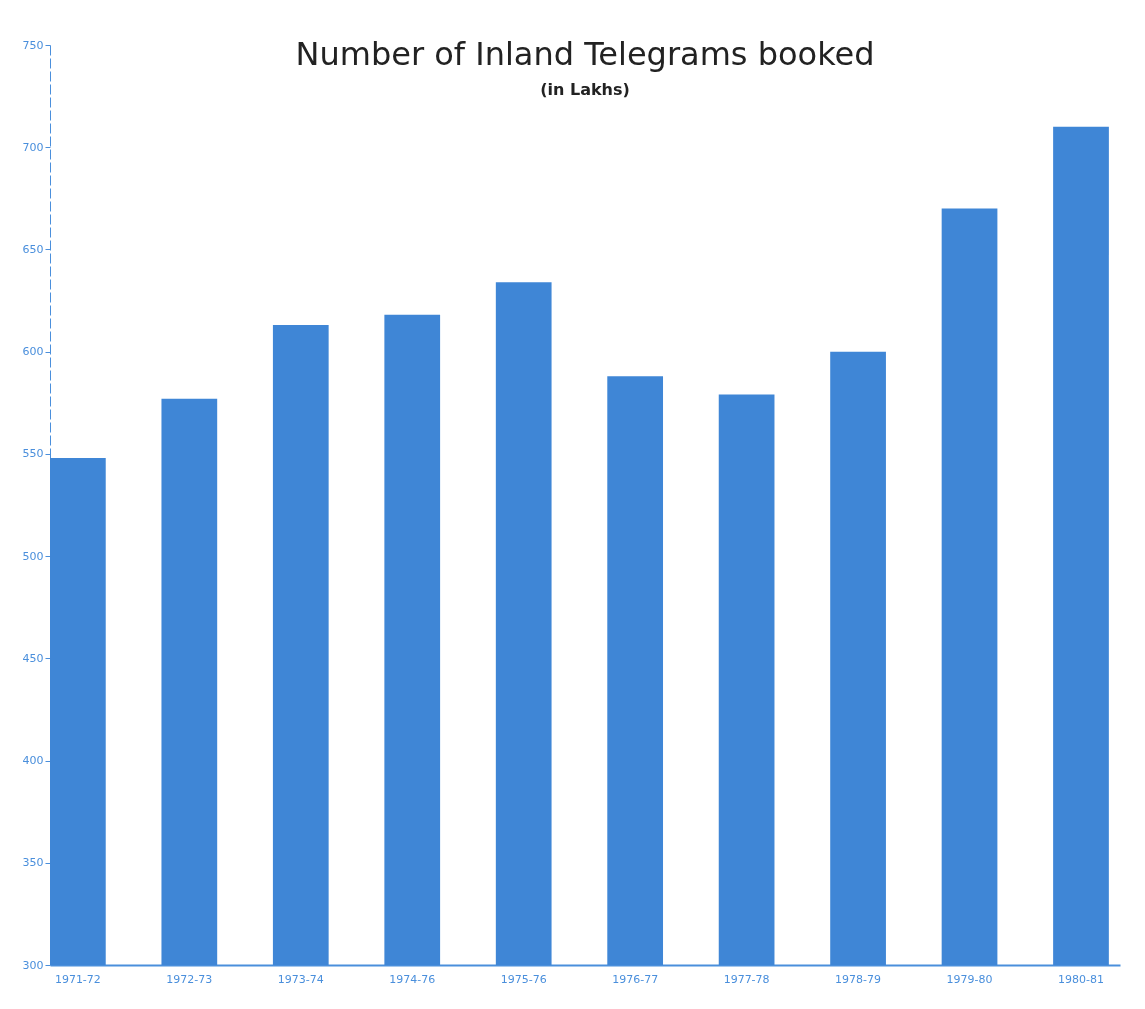  What do you see at coordinates (33, 863) in the screenshot?
I see `y-tick-label: 350` at bounding box center [33, 863].